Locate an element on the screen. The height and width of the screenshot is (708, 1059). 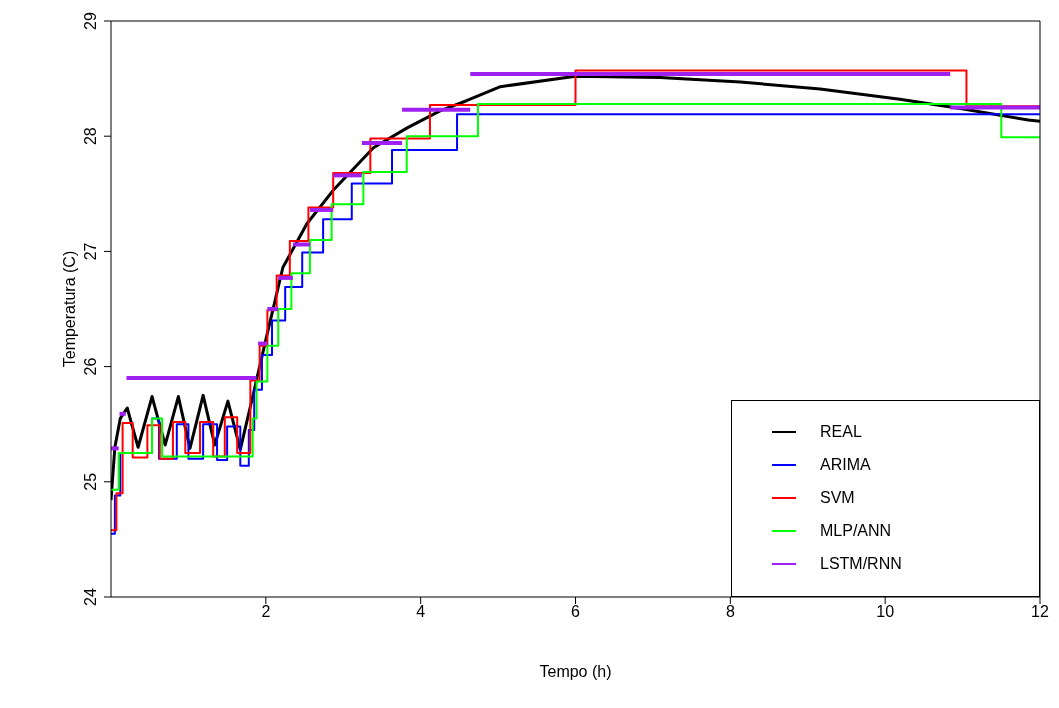
x-tick-label: 12 is located at coordinates (1040, 612).